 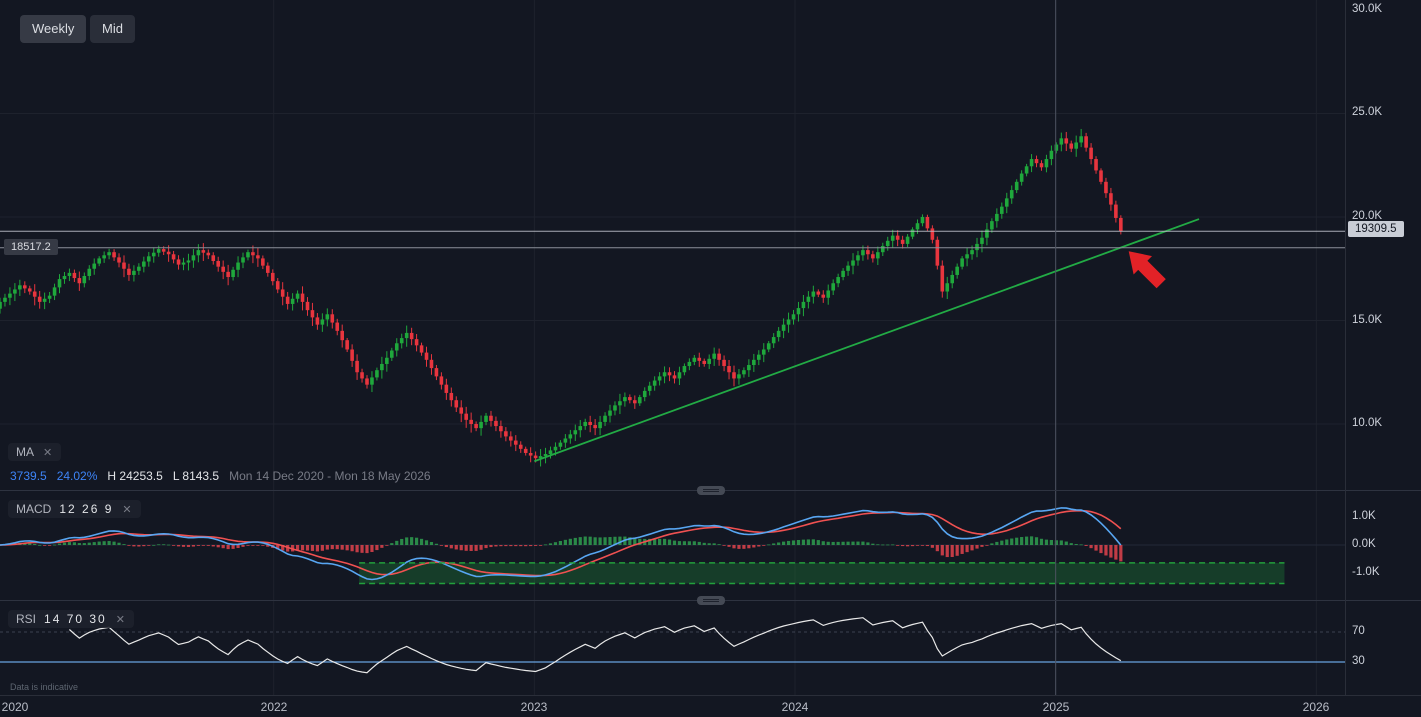 What do you see at coordinates (274, 707) in the screenshot?
I see `year-tick: 2022` at bounding box center [274, 707].